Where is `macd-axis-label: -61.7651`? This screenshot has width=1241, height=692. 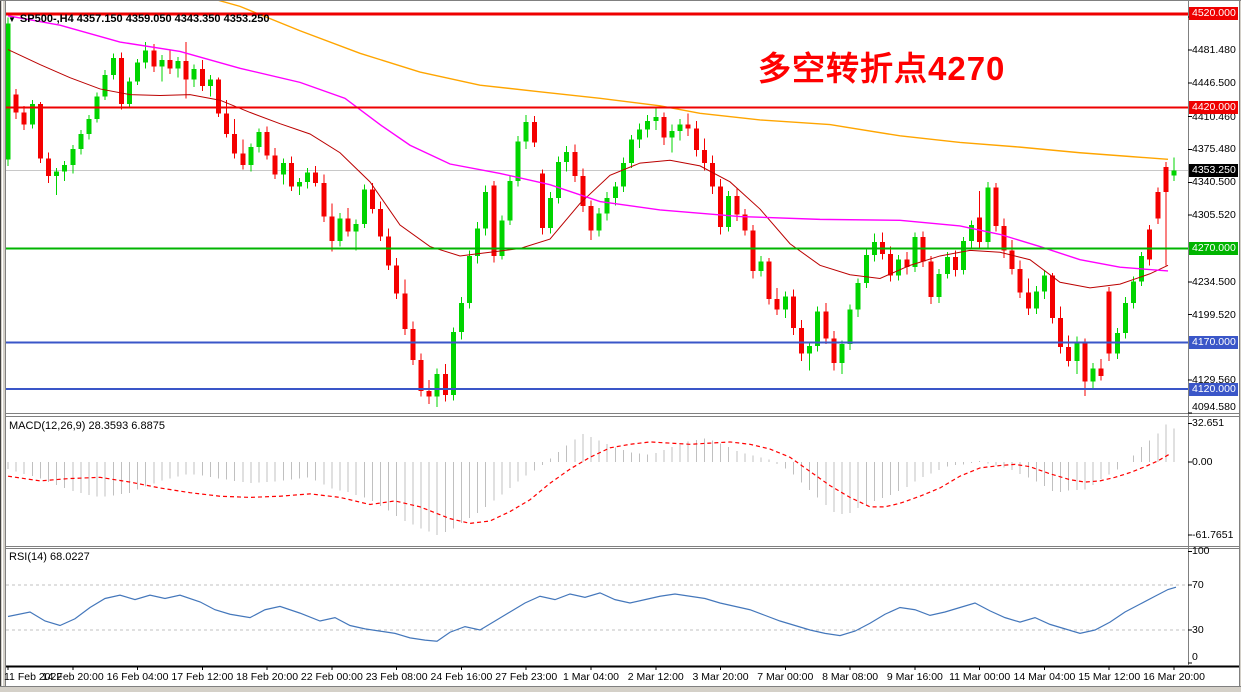
macd-axis-label: -61.7651 is located at coordinates (1213, 534).